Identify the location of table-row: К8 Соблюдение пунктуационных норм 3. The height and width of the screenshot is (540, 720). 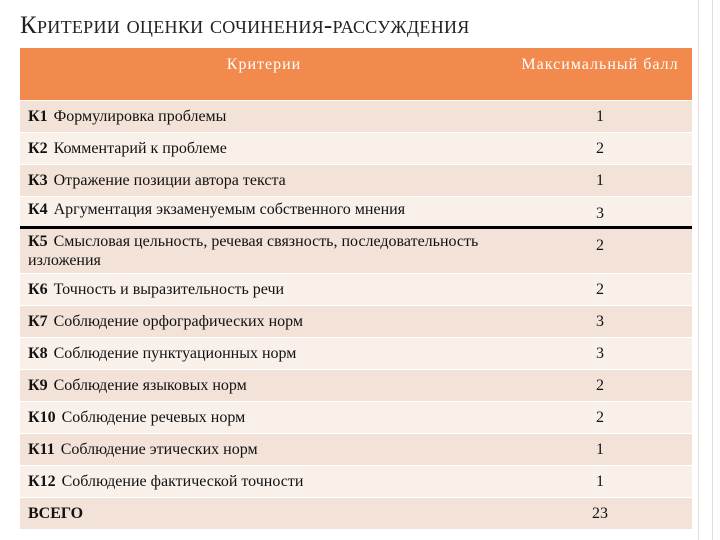
(356, 353).